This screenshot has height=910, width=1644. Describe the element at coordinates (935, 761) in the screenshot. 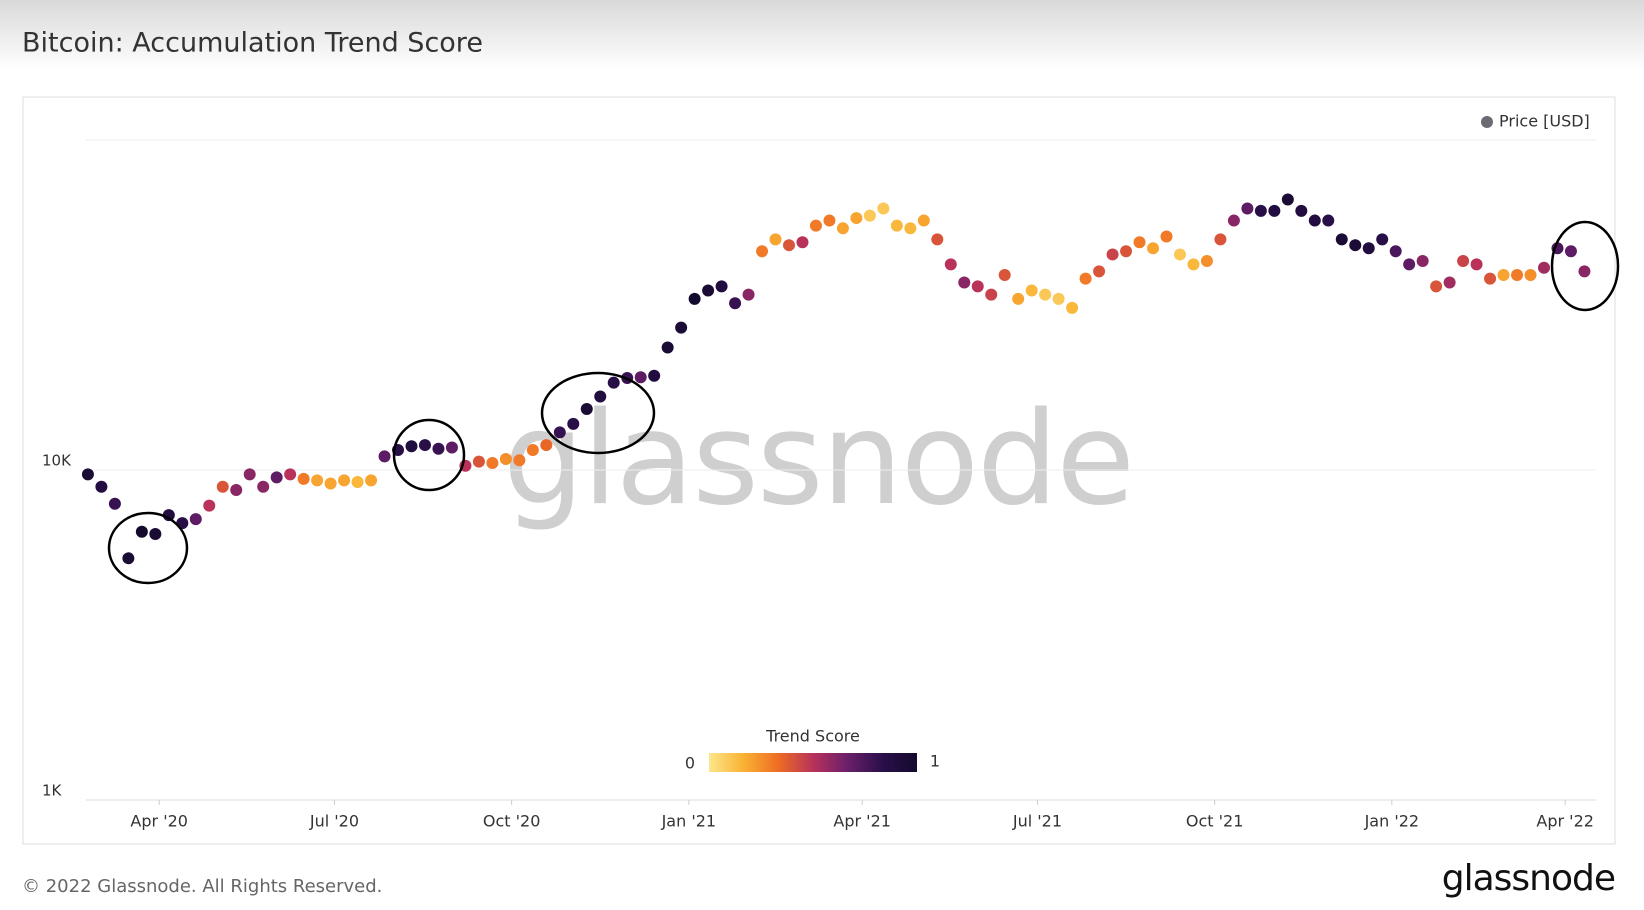

I see `colorbar-max: 1` at that location.